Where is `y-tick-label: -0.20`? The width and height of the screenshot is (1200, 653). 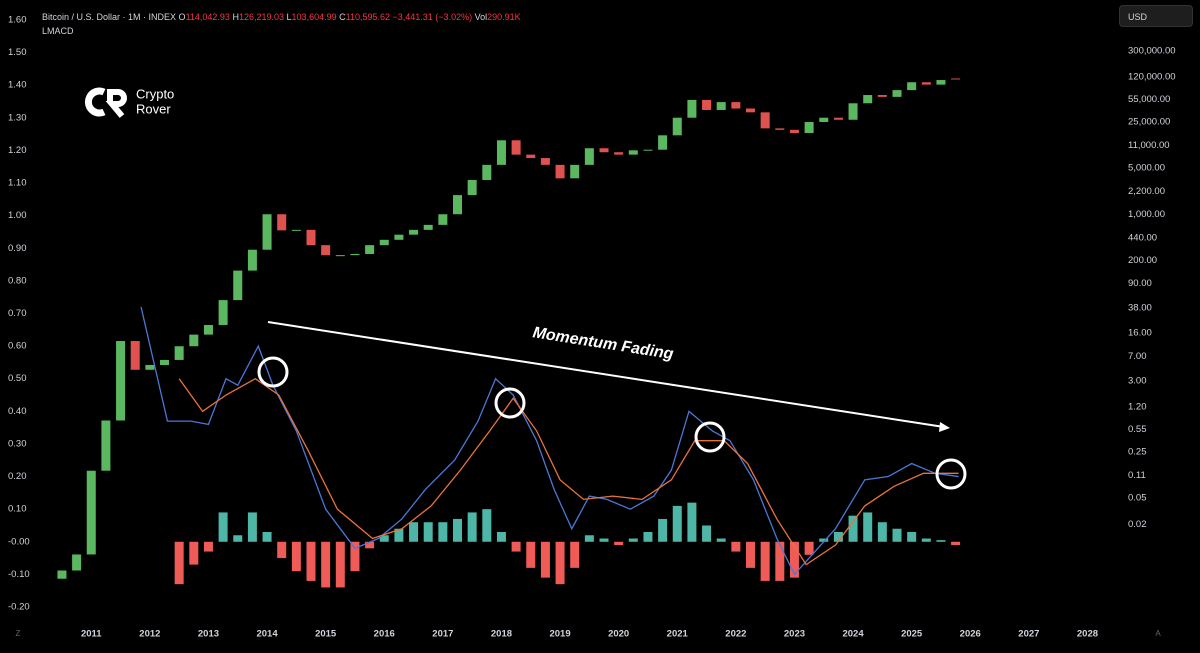
y-tick-label: -0.20 is located at coordinates (19, 607).